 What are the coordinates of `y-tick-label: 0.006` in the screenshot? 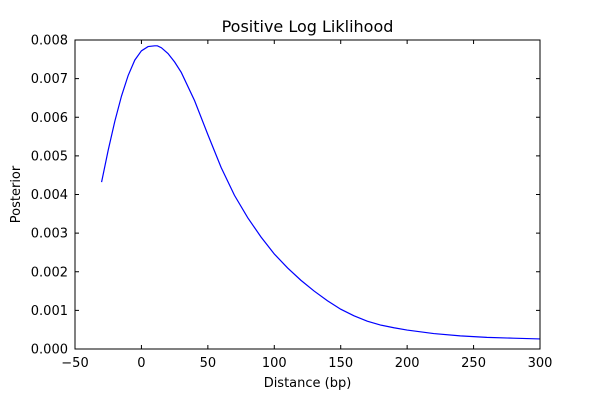 It's located at (49, 118).